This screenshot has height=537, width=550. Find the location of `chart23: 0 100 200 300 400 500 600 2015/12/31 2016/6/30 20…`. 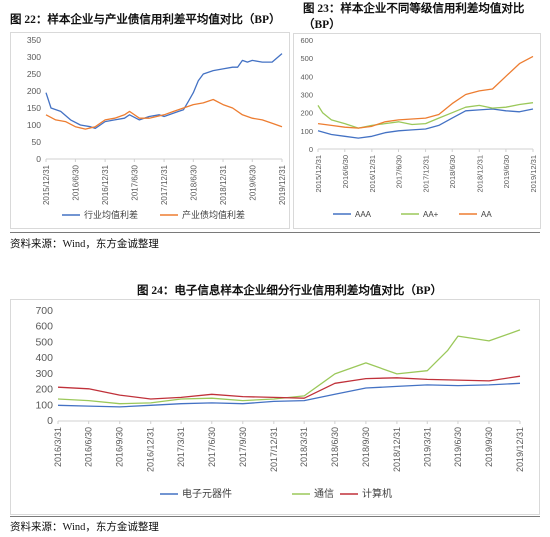

chart23: 0 100 200 300 400 500 600 2015/12/31 2016/6/30 20… is located at coordinates (419, 127).